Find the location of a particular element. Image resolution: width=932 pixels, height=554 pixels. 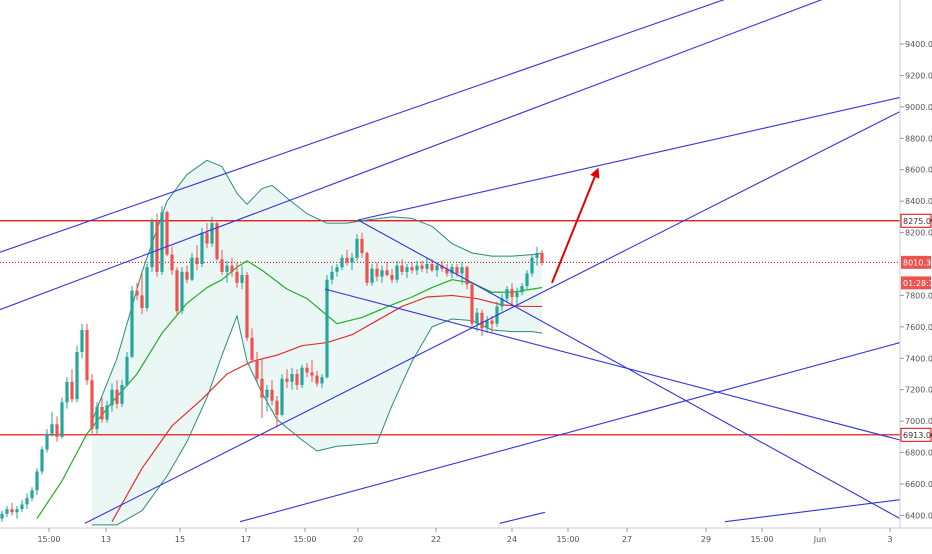

projection-arrow-line is located at coordinates (575, 225).